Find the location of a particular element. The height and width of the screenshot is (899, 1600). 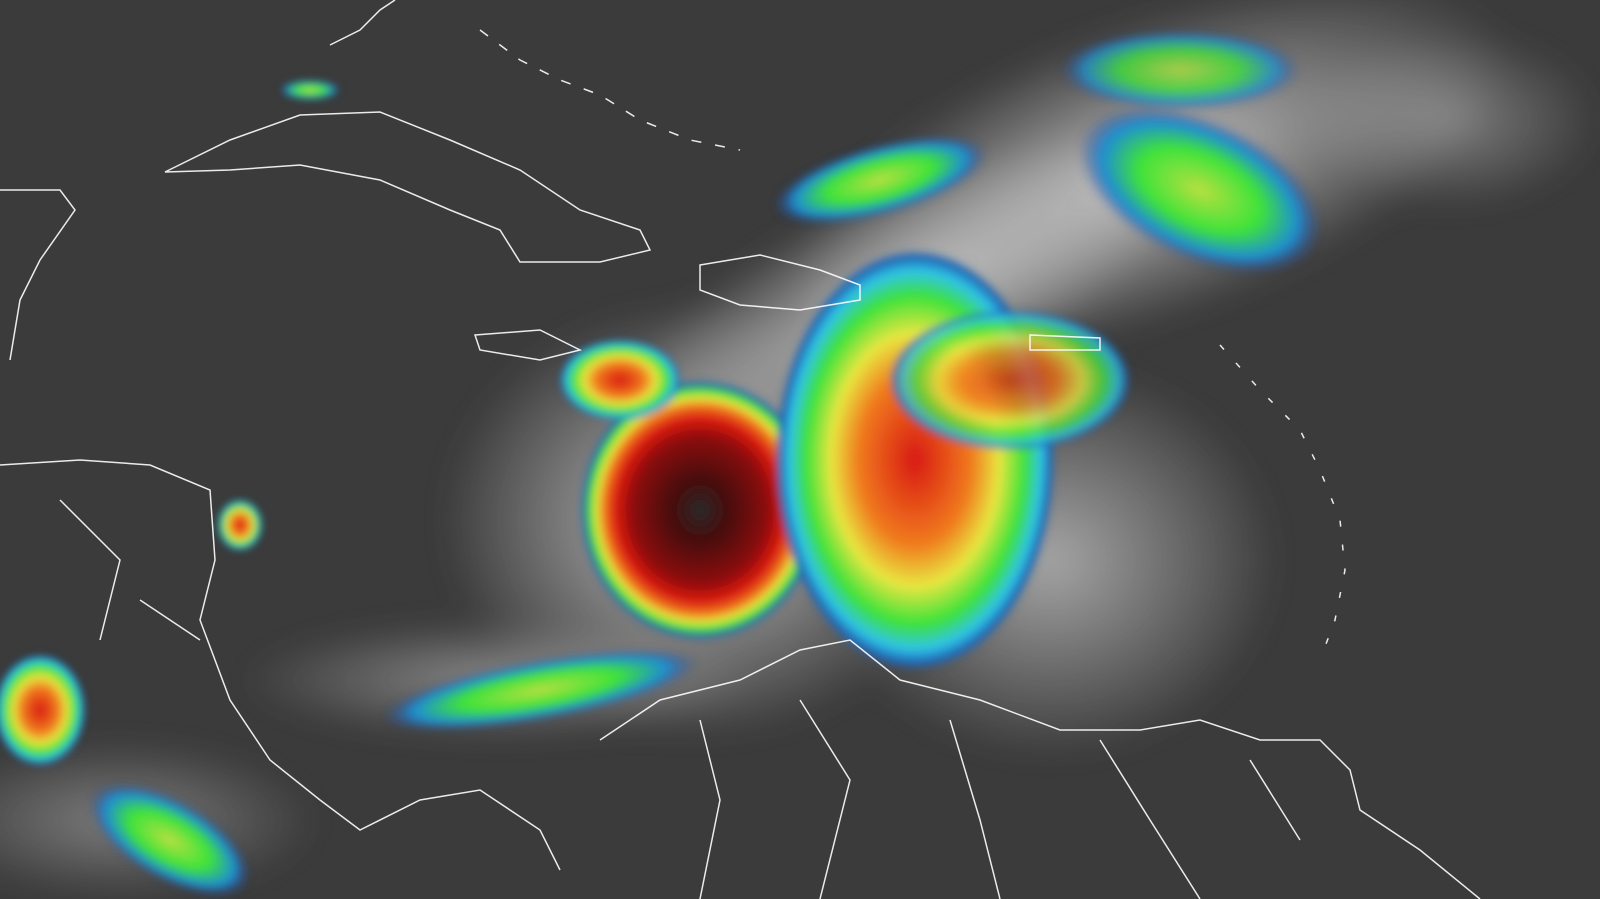

puerto-rico-outline is located at coordinates (1065, 342).